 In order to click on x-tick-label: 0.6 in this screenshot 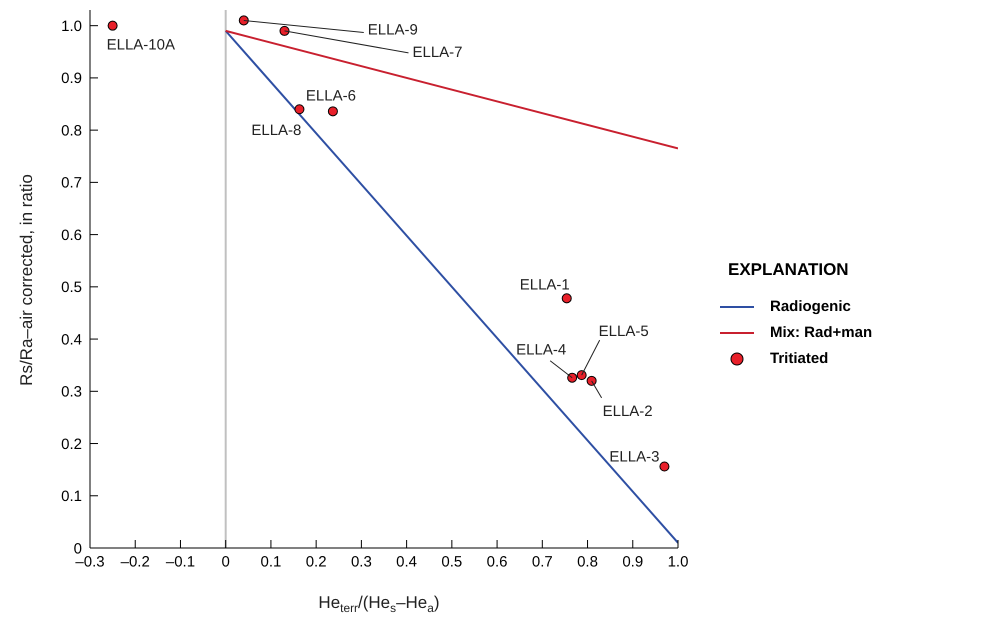, I will do `click(497, 562)`.